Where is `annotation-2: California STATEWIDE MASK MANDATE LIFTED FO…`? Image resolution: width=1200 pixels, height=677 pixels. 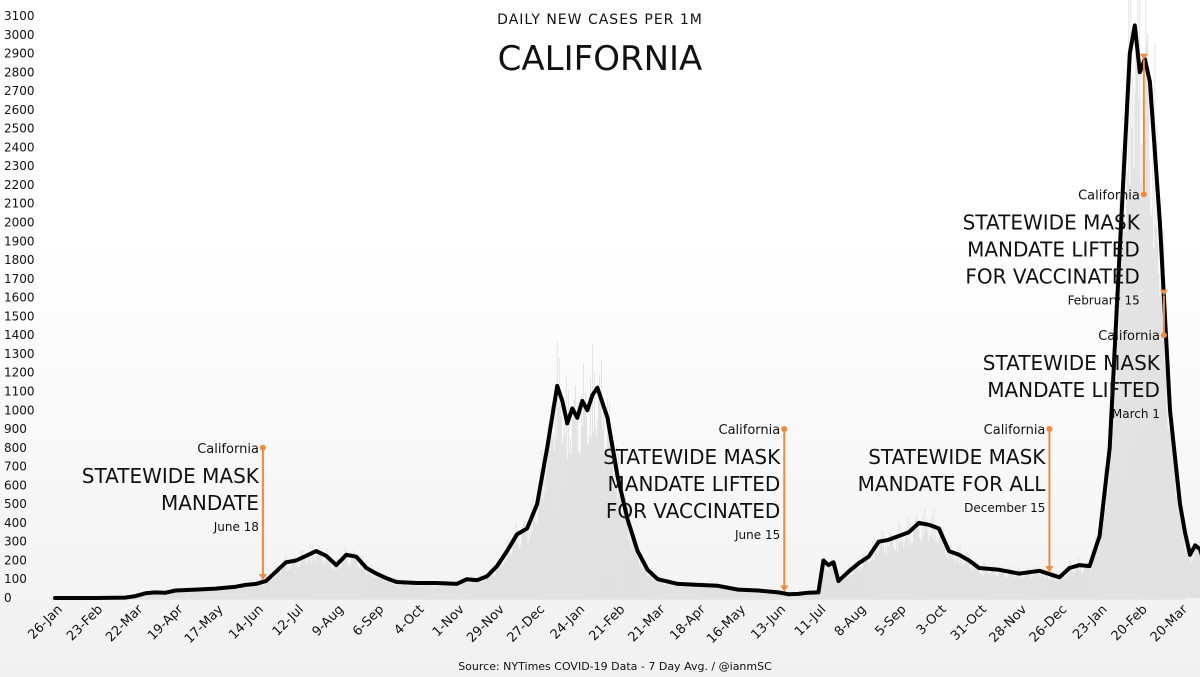
annotation-2: California STATEWIDE MASK MANDATE LIFTED FO… is located at coordinates (696, 507).